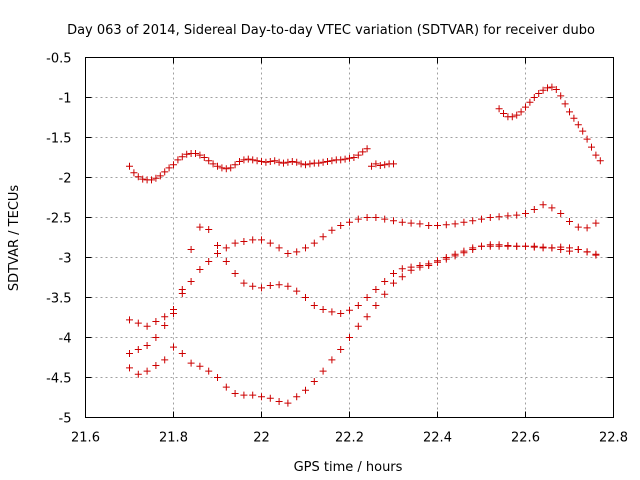 The image size is (640, 480). What do you see at coordinates (65, 339) in the screenshot?
I see `y-tick-label: -4` at bounding box center [65, 339].